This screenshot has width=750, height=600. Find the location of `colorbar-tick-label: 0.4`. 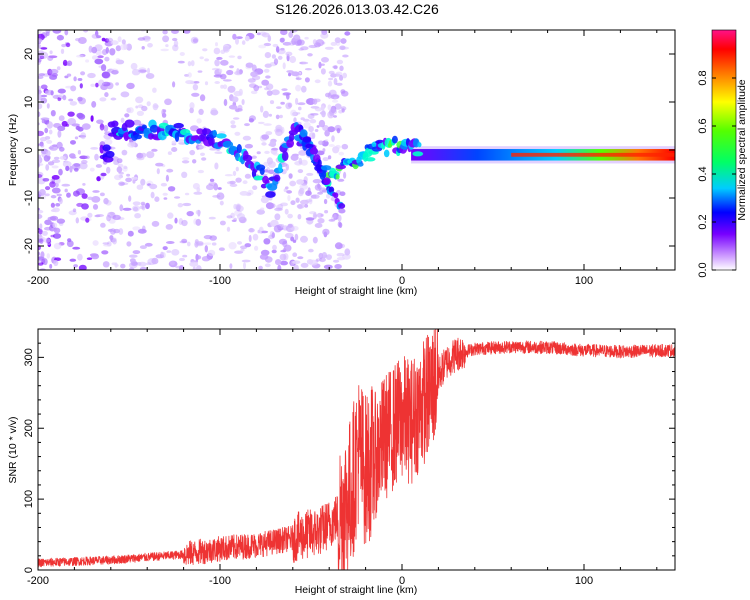

colorbar-tick-label: 0.4 is located at coordinates (703, 173).